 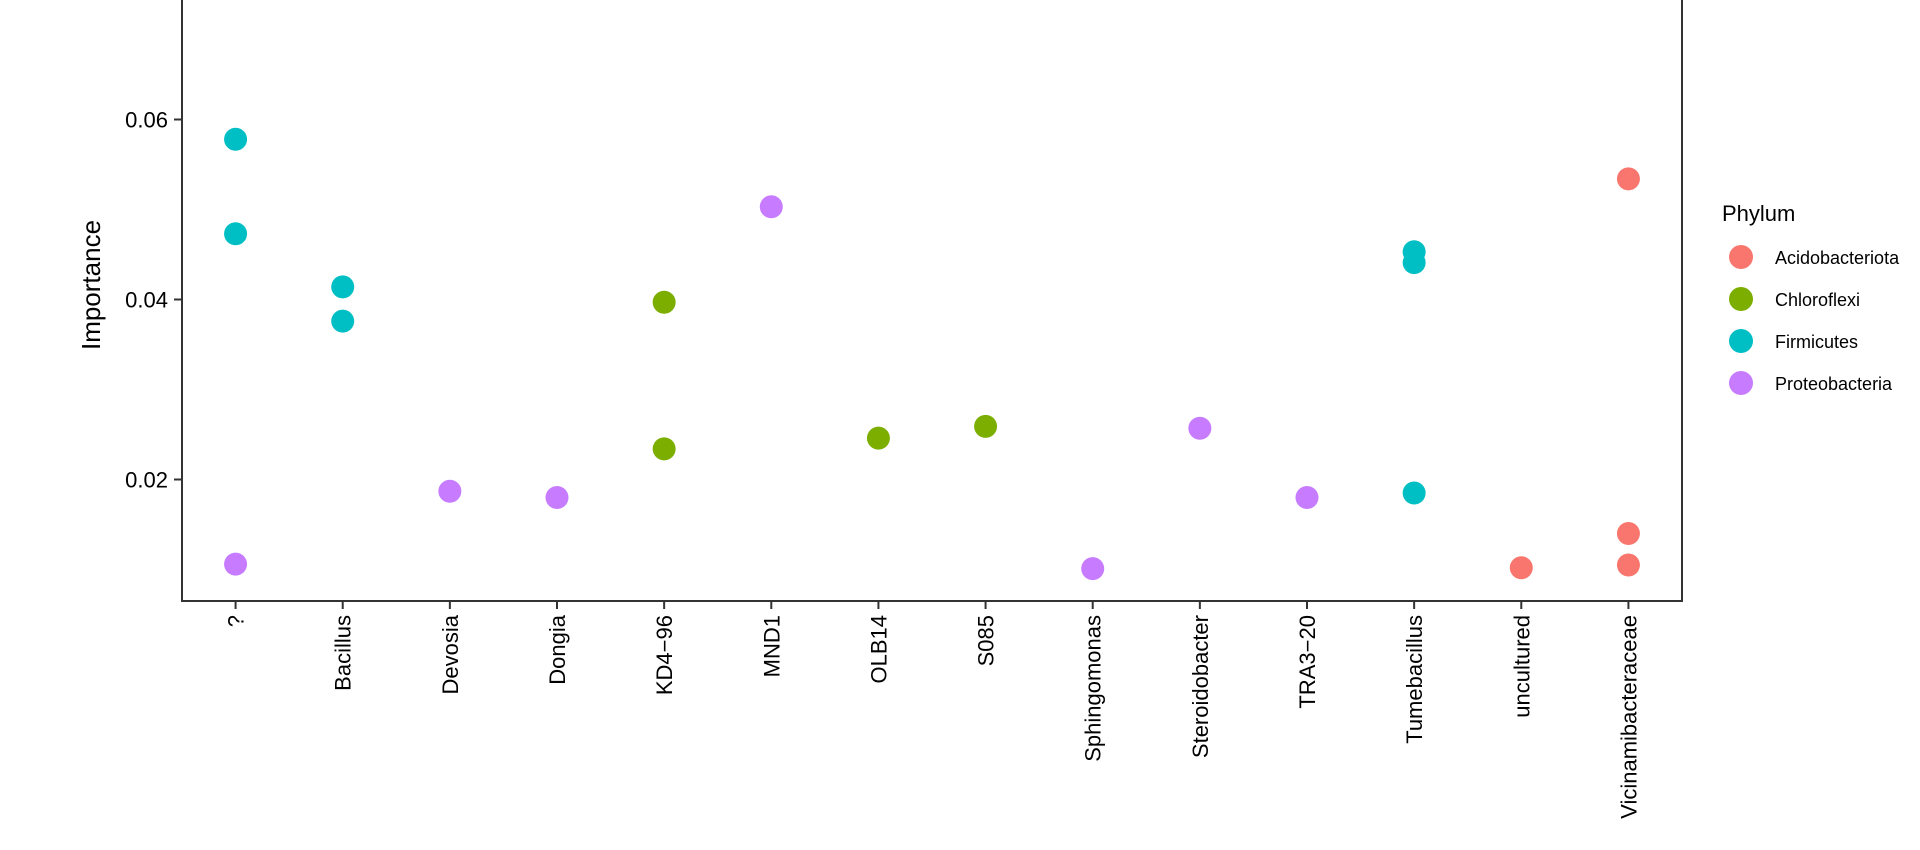 What do you see at coordinates (1817, 300) in the screenshot?
I see `legend-label: Chloroflexi` at bounding box center [1817, 300].